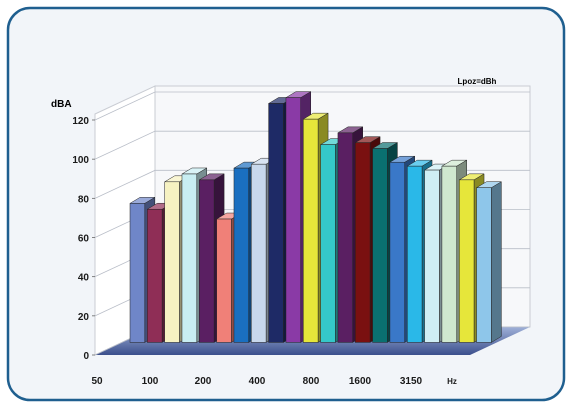 The image size is (572, 413). What do you see at coordinates (84, 278) in the screenshot?
I see `y-tick-label: 40` at bounding box center [84, 278].